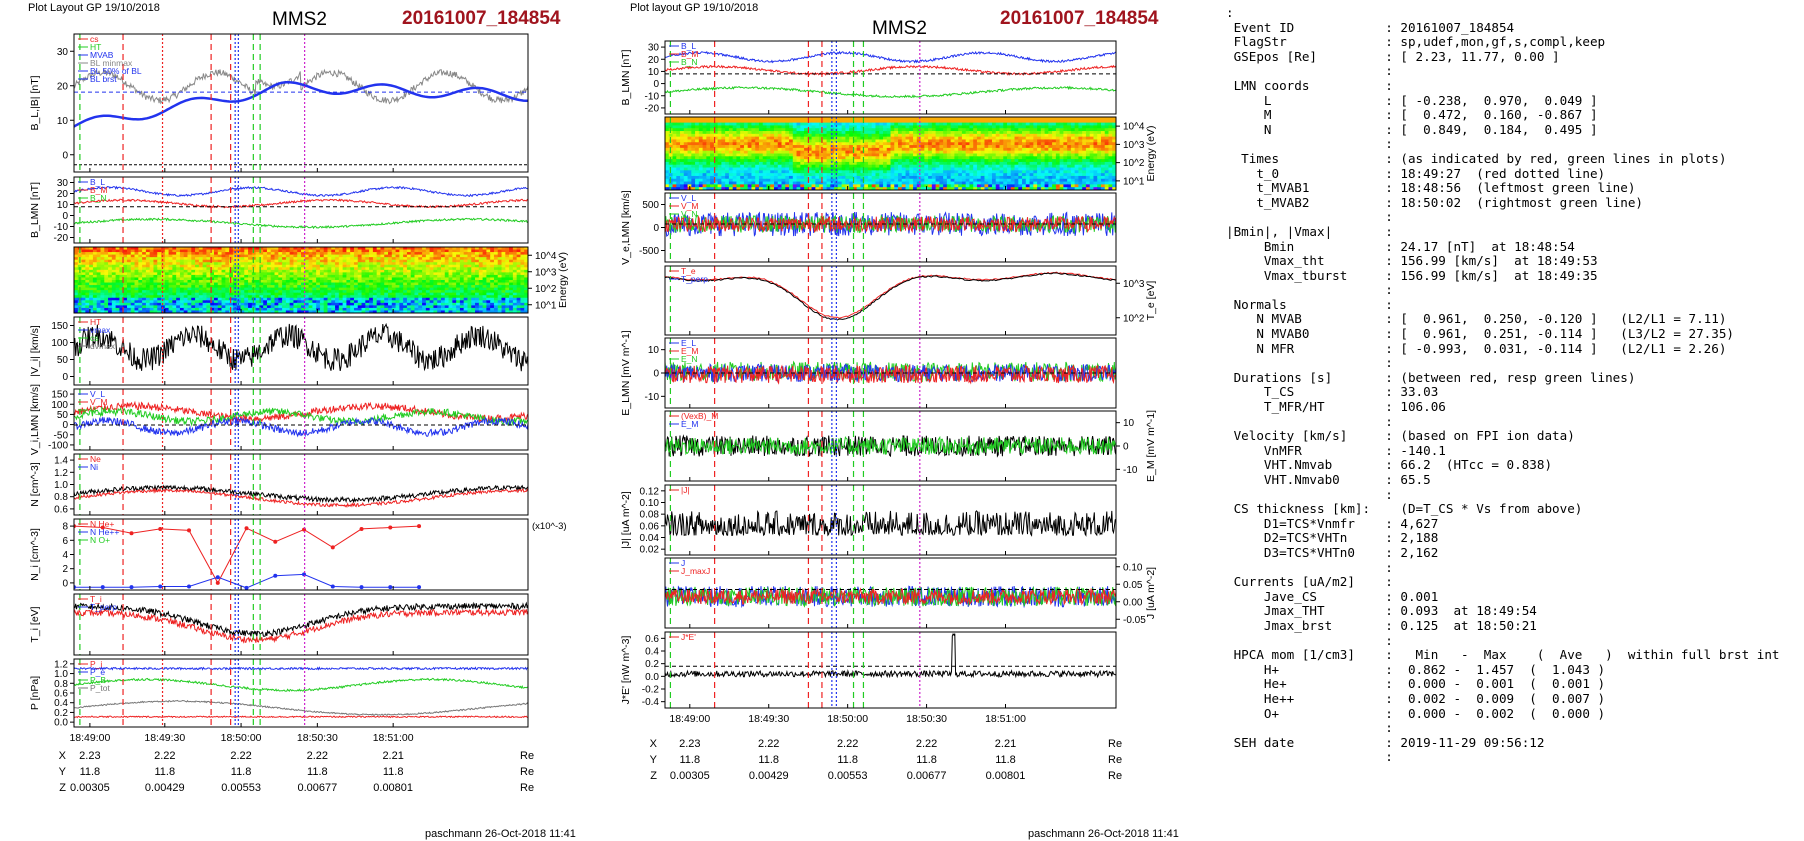  What do you see at coordinates (61, 509) in the screenshot?
I see `y-tick-label: 0.6` at bounding box center [61, 509].